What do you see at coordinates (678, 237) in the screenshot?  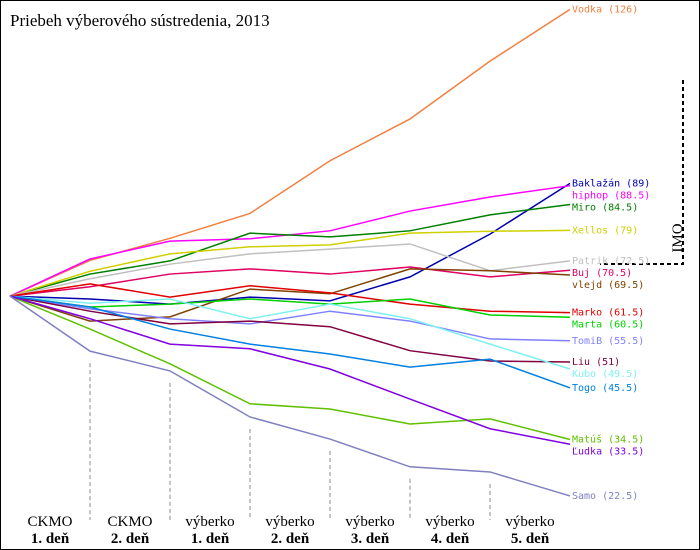 I see `imo-label: IMO` at bounding box center [678, 237].